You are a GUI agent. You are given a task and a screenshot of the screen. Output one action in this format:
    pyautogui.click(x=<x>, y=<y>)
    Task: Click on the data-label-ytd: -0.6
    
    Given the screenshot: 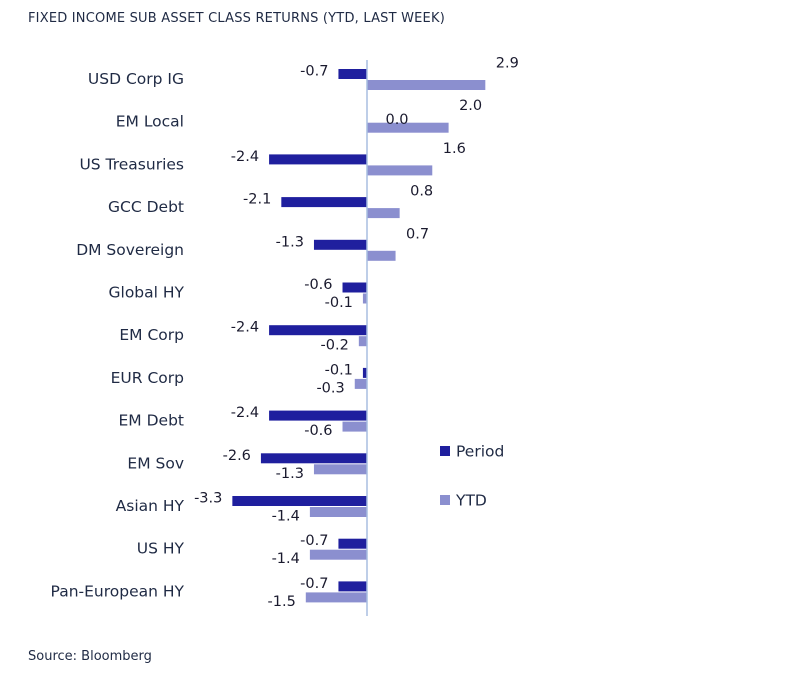 What is the action you would take?
    pyautogui.click(x=318, y=431)
    